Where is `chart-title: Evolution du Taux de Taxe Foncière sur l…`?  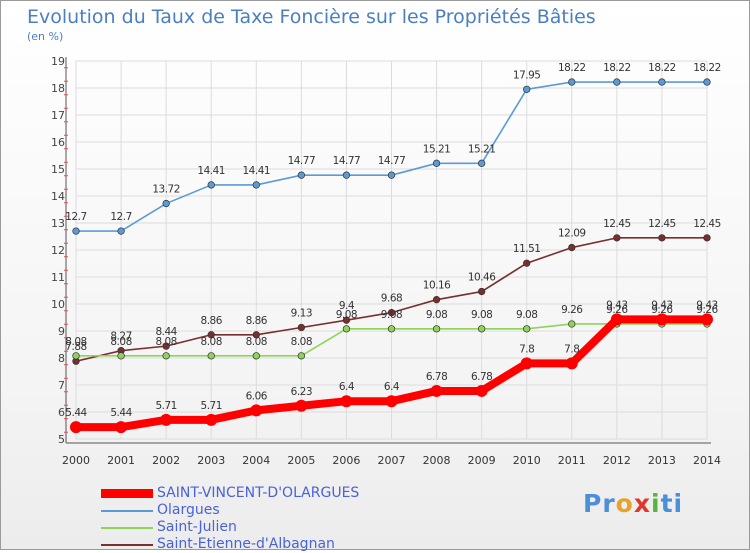
chart-title: Evolution du Taux de Taxe Foncière sur l… is located at coordinates (311, 17).